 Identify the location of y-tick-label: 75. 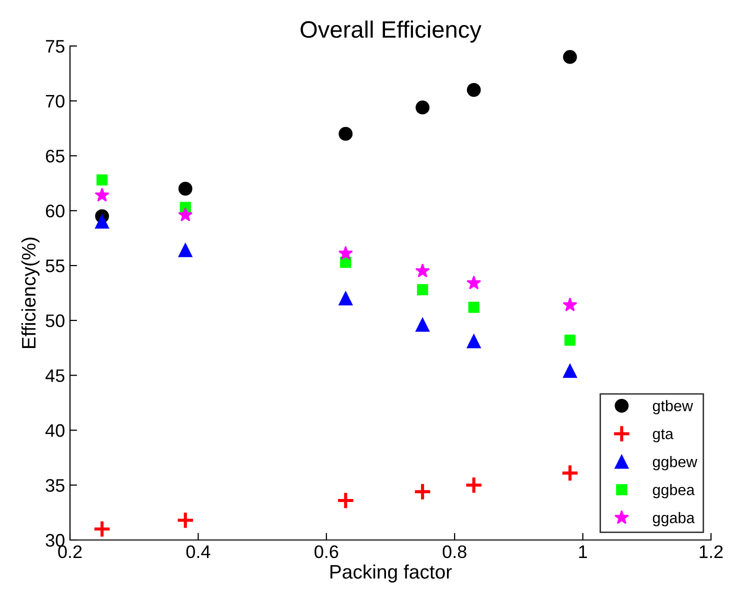
(55, 46).